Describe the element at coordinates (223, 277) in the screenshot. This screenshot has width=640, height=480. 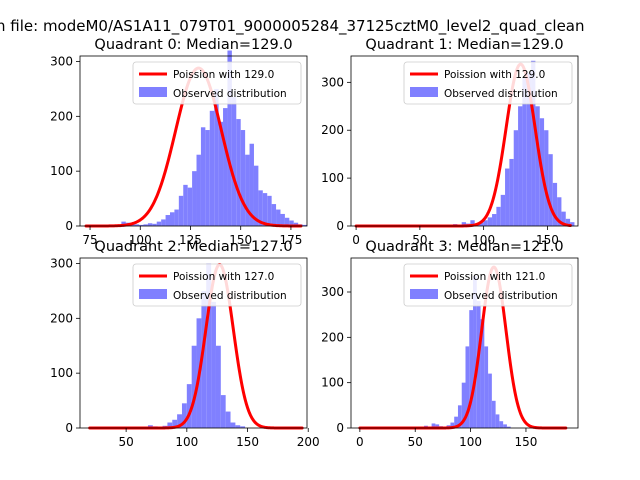
I see `legend-label-model: Poission with 127.0` at that location.